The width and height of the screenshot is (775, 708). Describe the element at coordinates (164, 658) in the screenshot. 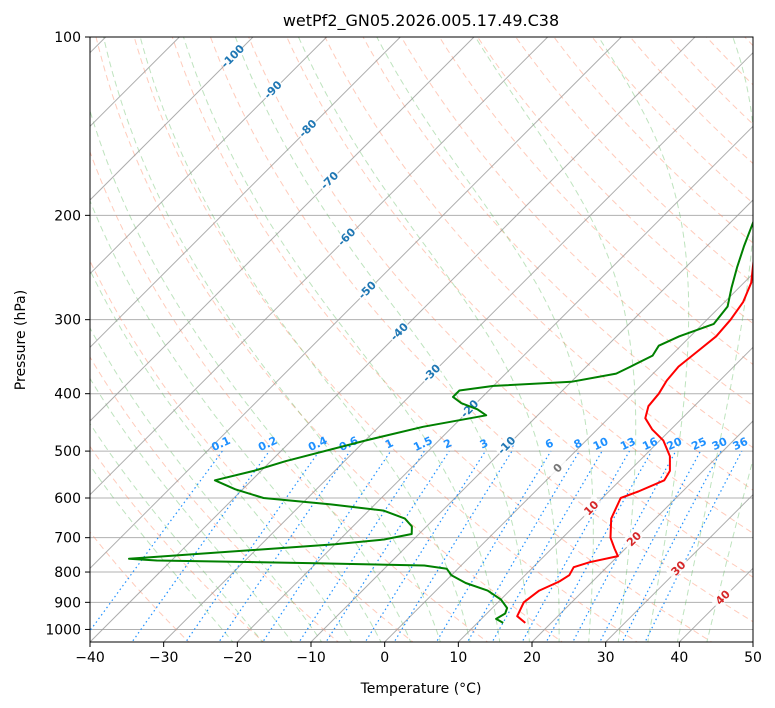

I see `x-tick-label: −30` at that location.